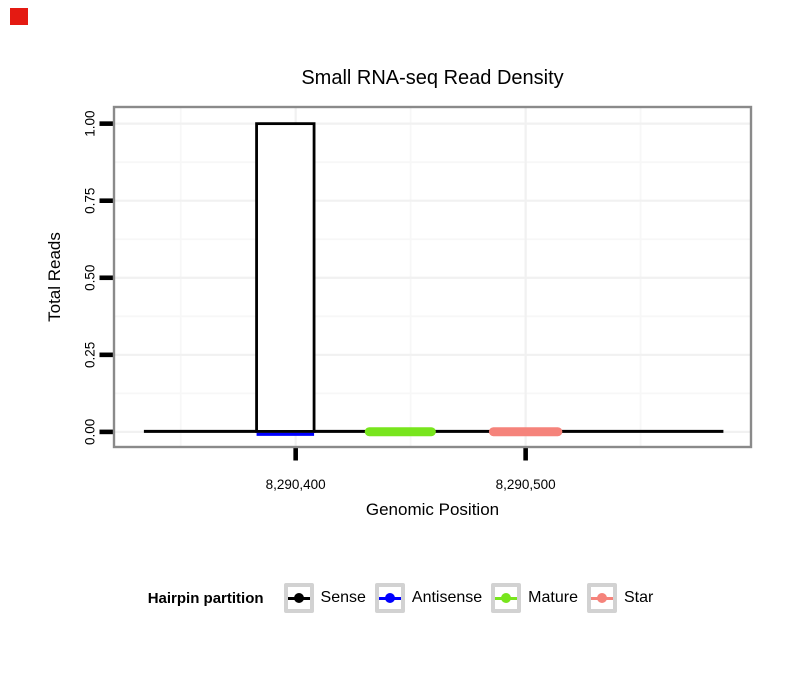 The width and height of the screenshot is (810, 690). What do you see at coordinates (296, 484) in the screenshot?
I see `x-tick-label: 8,290,400` at bounding box center [296, 484].